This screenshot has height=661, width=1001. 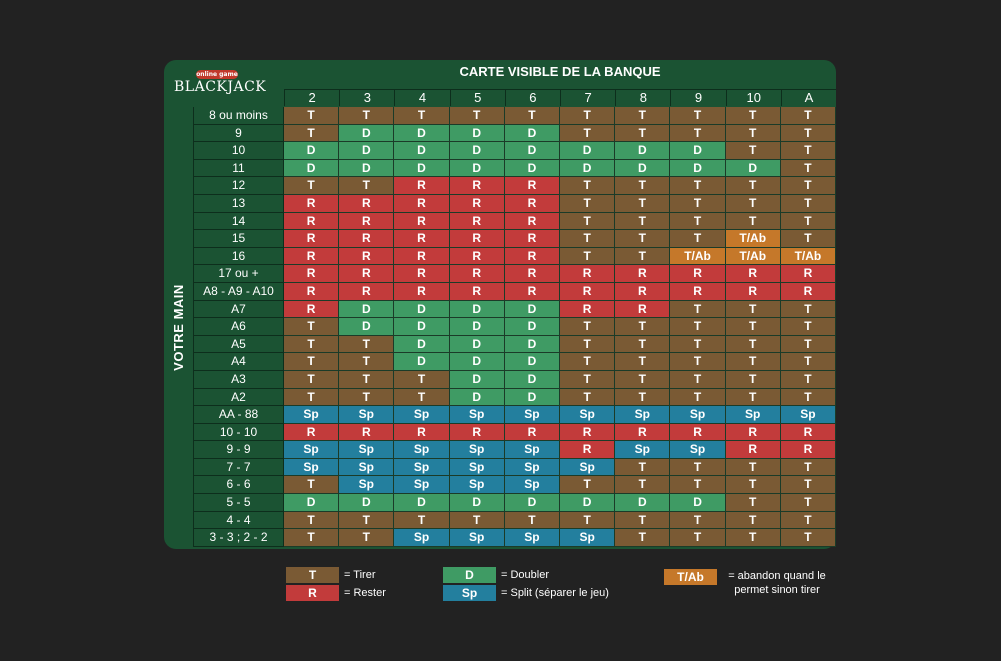 What do you see at coordinates (532, 97) in the screenshot?
I see `dealer-card-6: 6` at bounding box center [532, 97].